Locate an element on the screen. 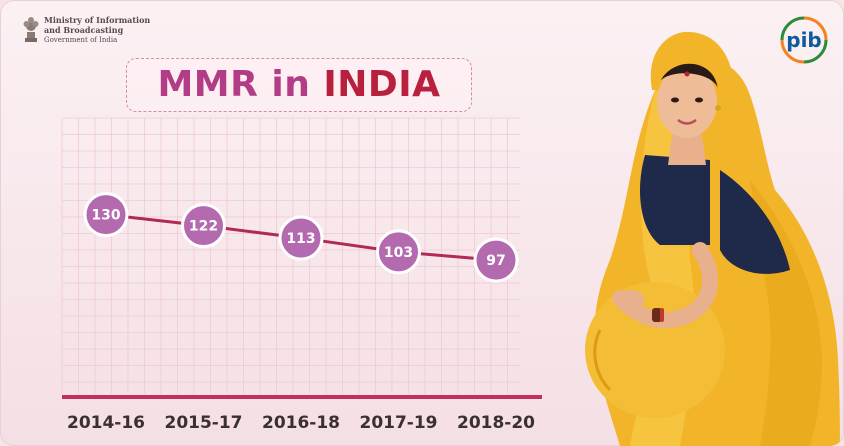 The image size is (844, 446). x-tick-label-2015-17: 2015-17 is located at coordinates (203, 423).